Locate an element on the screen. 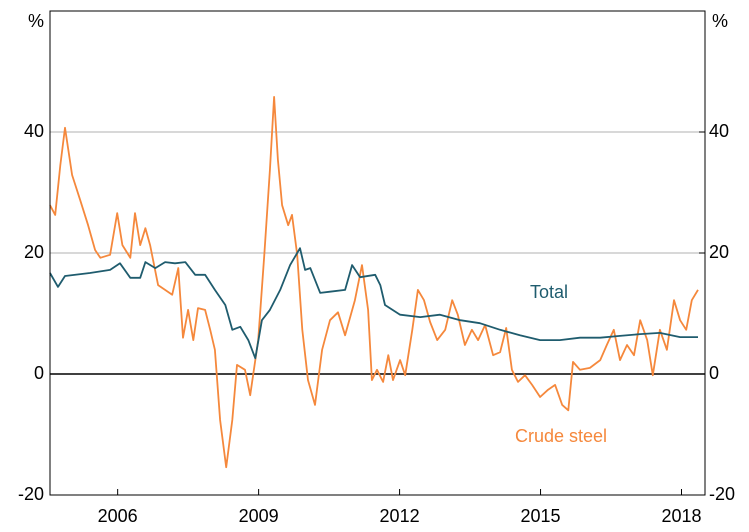  y2-tick-label: -20 is located at coordinates (722, 494).